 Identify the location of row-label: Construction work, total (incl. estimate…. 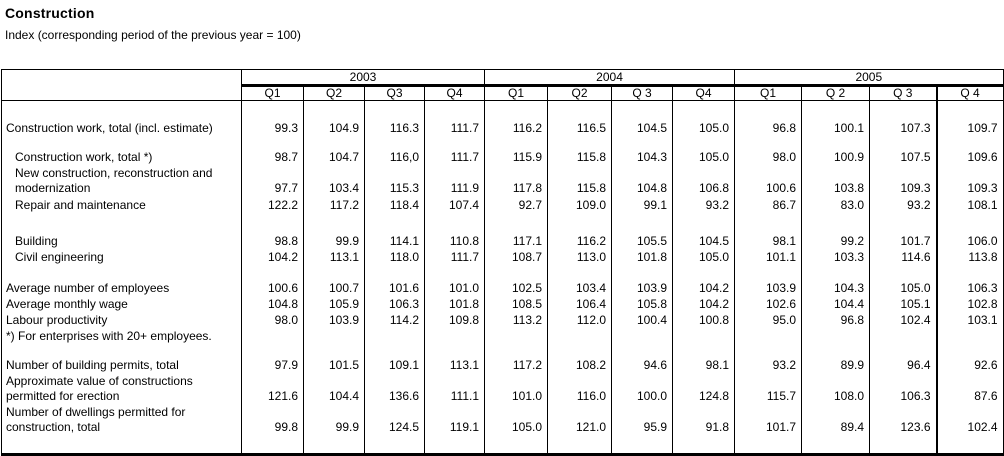
(109, 127).